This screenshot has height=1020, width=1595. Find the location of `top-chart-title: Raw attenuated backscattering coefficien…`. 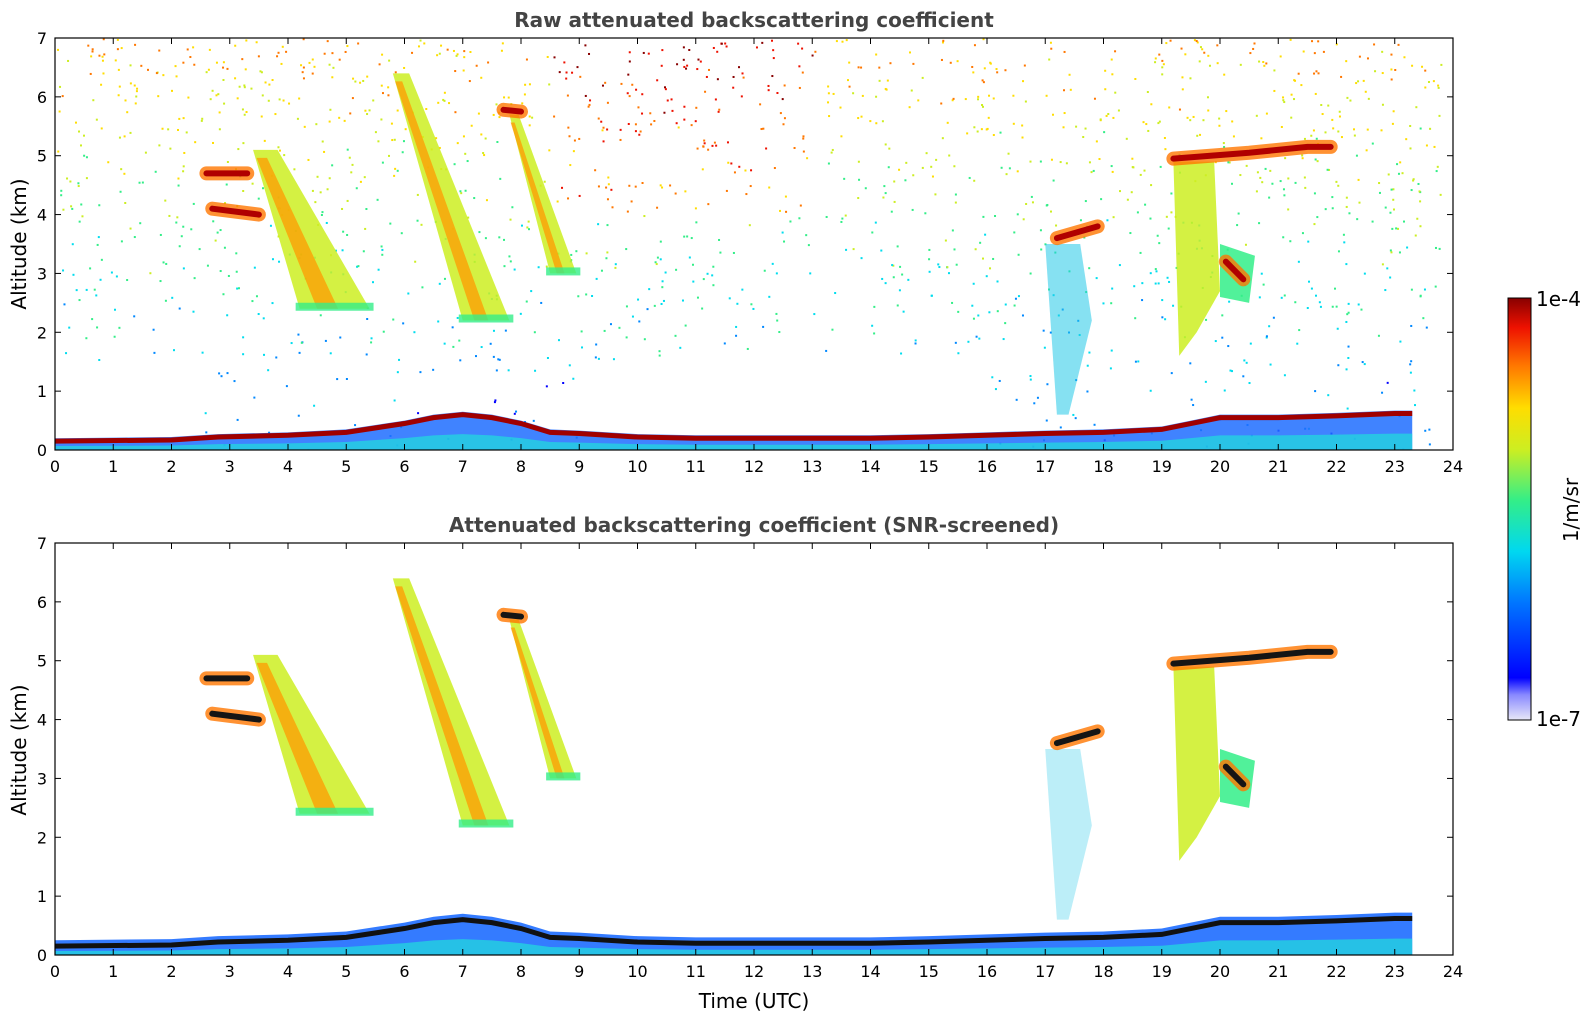

top-chart-title: Raw attenuated backscattering coefficien… is located at coordinates (754, 20).